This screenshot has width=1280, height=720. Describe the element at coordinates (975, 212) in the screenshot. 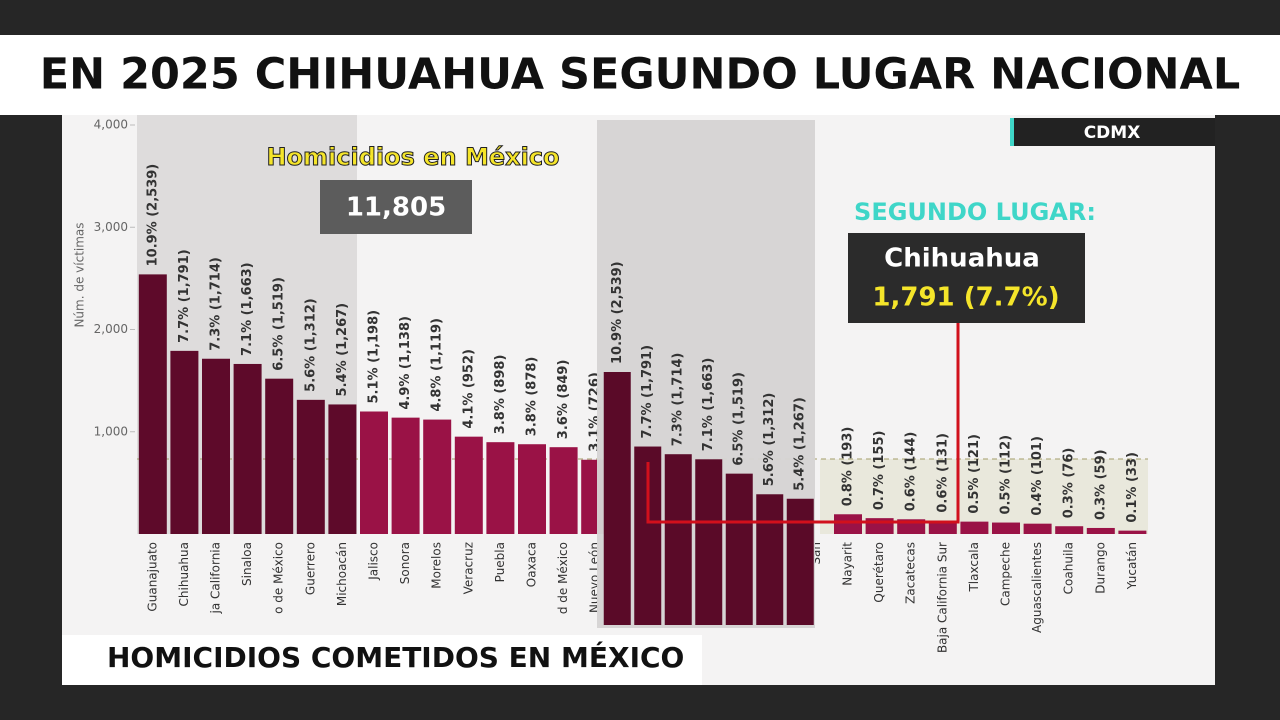

I see `rank-title: SEGUNDO LUGAR:` at that location.